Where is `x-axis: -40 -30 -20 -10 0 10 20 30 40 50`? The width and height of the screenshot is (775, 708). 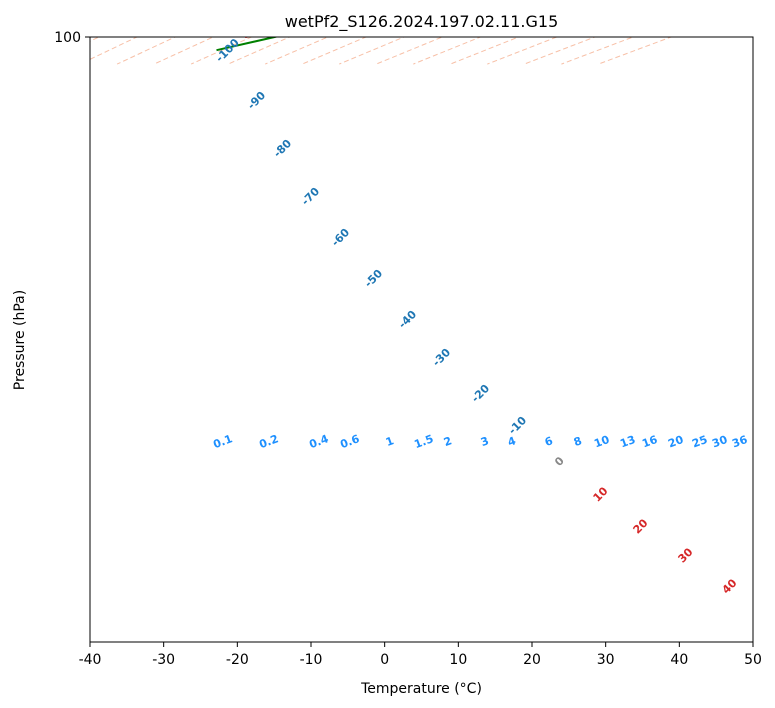
x-axis: -40 -30 -20 -10 0 10 20 30 40 50 is located at coordinates (420, 655).